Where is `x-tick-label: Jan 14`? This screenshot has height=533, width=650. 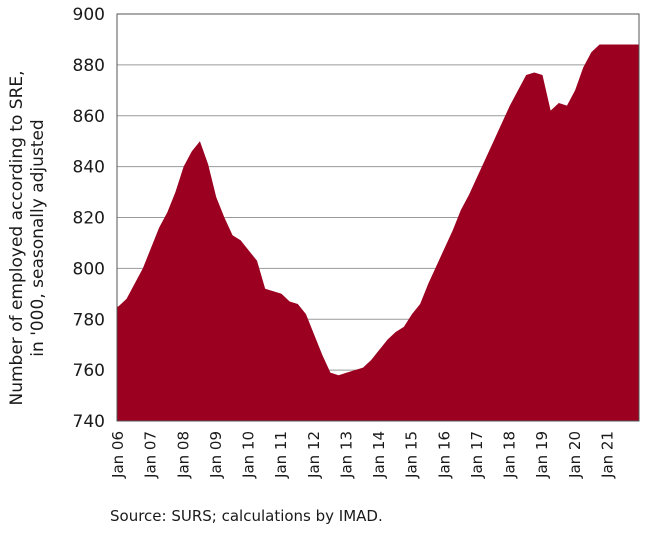
x-tick-label: Jan 14 is located at coordinates (379, 455).